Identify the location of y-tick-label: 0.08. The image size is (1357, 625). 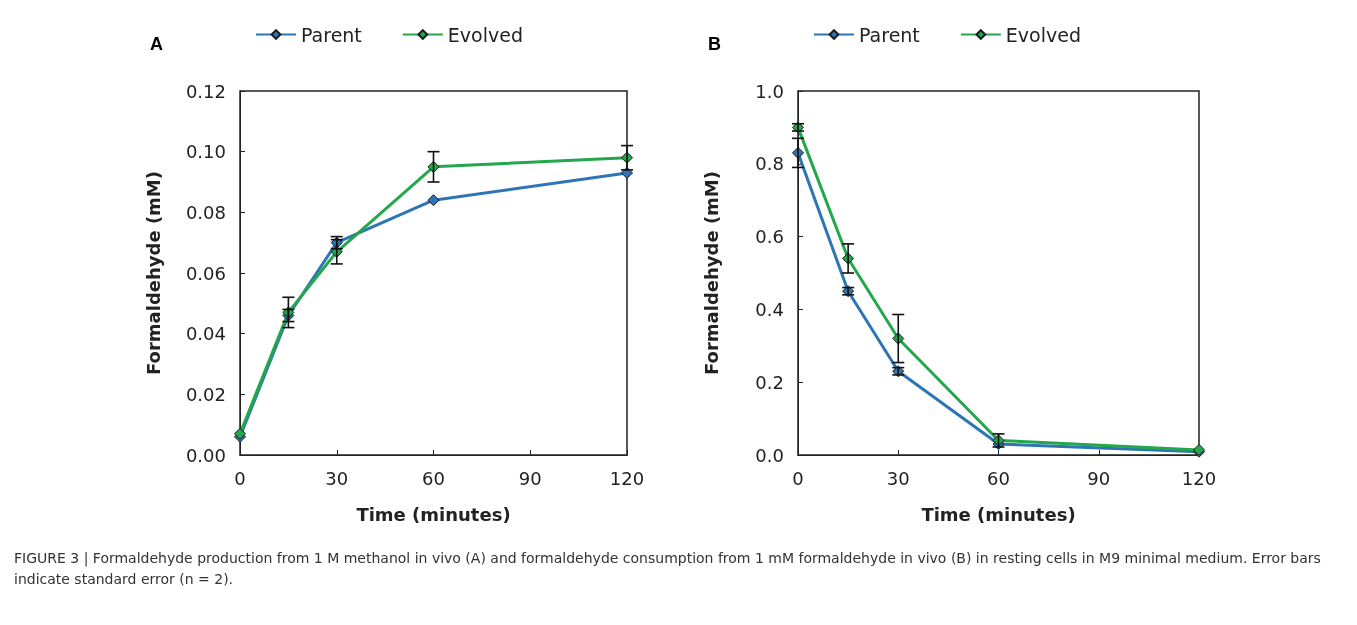
(205, 212).